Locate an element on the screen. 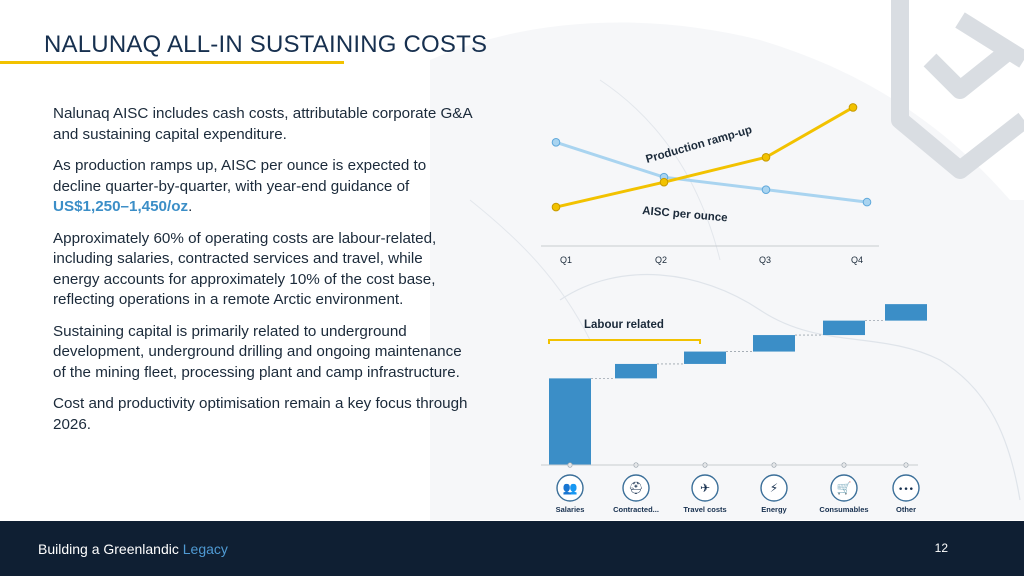 The image size is (1024, 576). category-label-3: Travel costs is located at coordinates (704, 509).